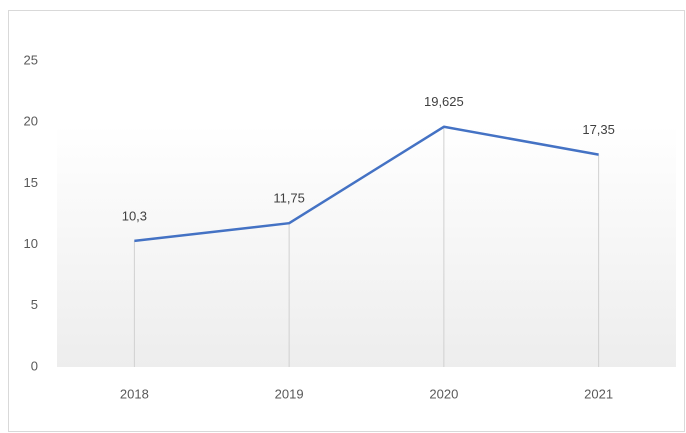 This screenshot has width=686, height=433. I want to click on x-tick-label: 2019, so click(289, 393).